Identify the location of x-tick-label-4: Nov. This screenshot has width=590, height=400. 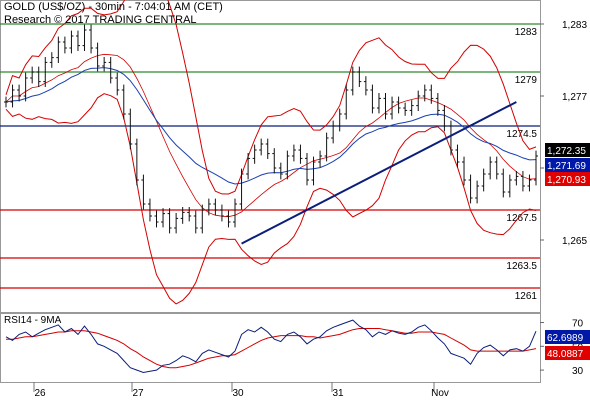
(440, 393).